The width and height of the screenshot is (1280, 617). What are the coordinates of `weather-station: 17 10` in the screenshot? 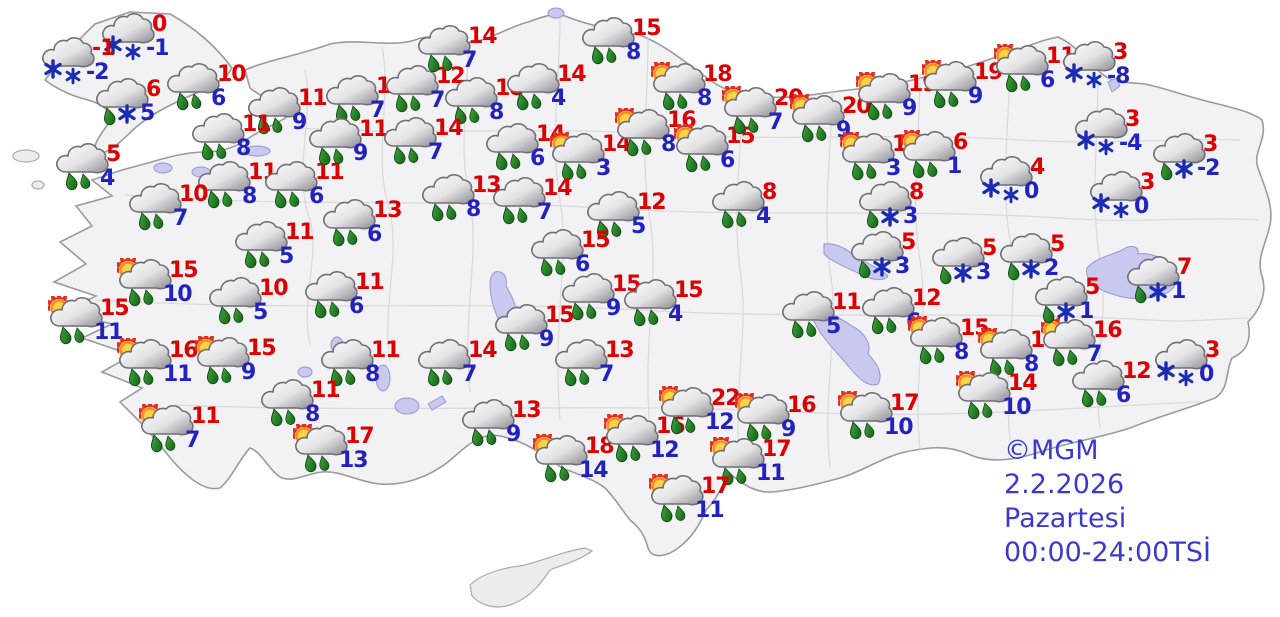 It's located at (879, 417).